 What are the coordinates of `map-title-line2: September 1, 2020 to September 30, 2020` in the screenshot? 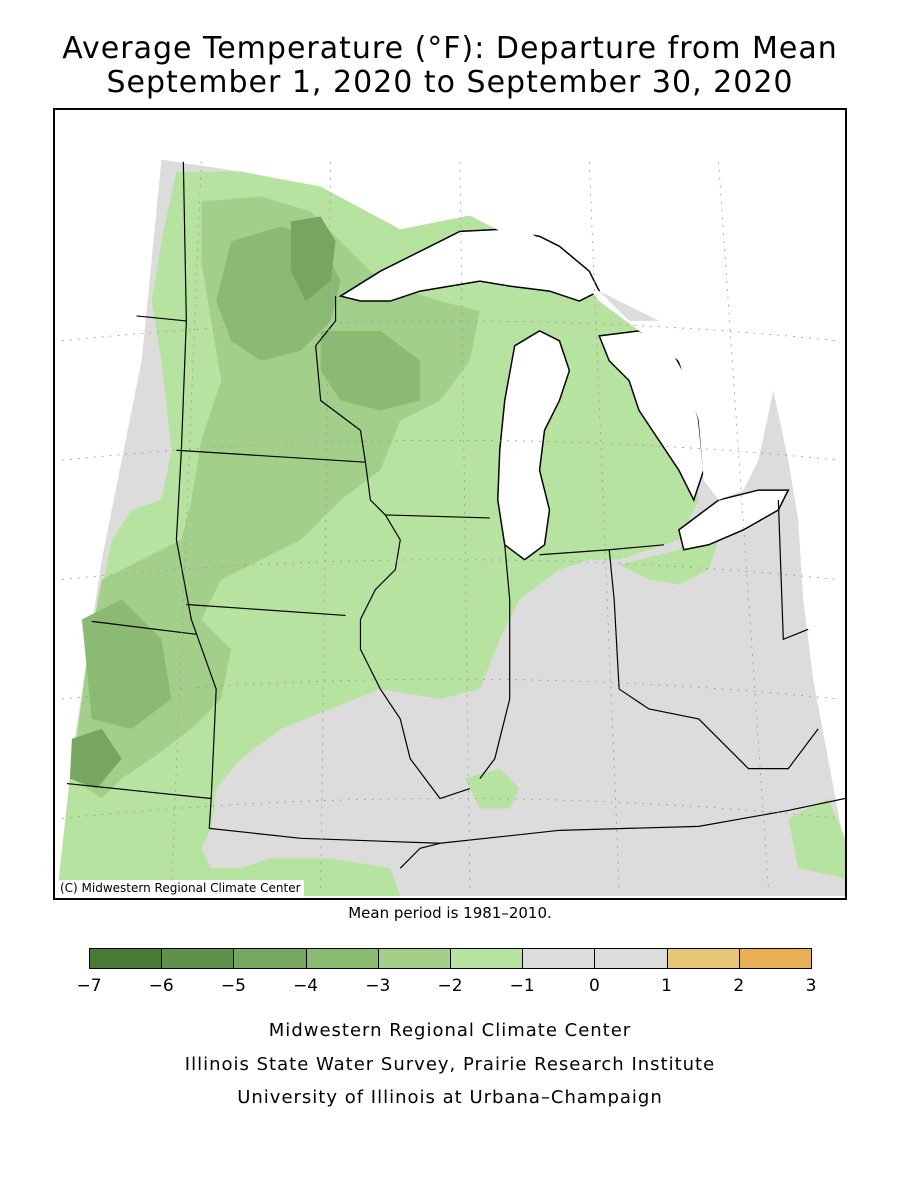 It's located at (450, 82).